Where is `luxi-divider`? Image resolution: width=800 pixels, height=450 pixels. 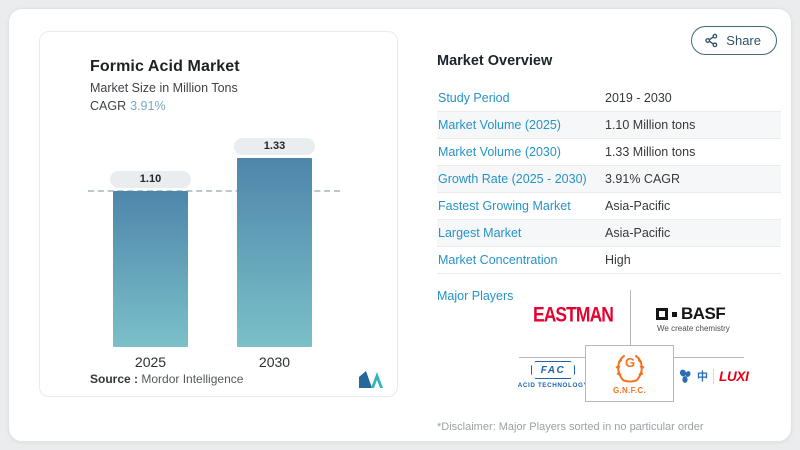 luxi-divider is located at coordinates (713, 376).